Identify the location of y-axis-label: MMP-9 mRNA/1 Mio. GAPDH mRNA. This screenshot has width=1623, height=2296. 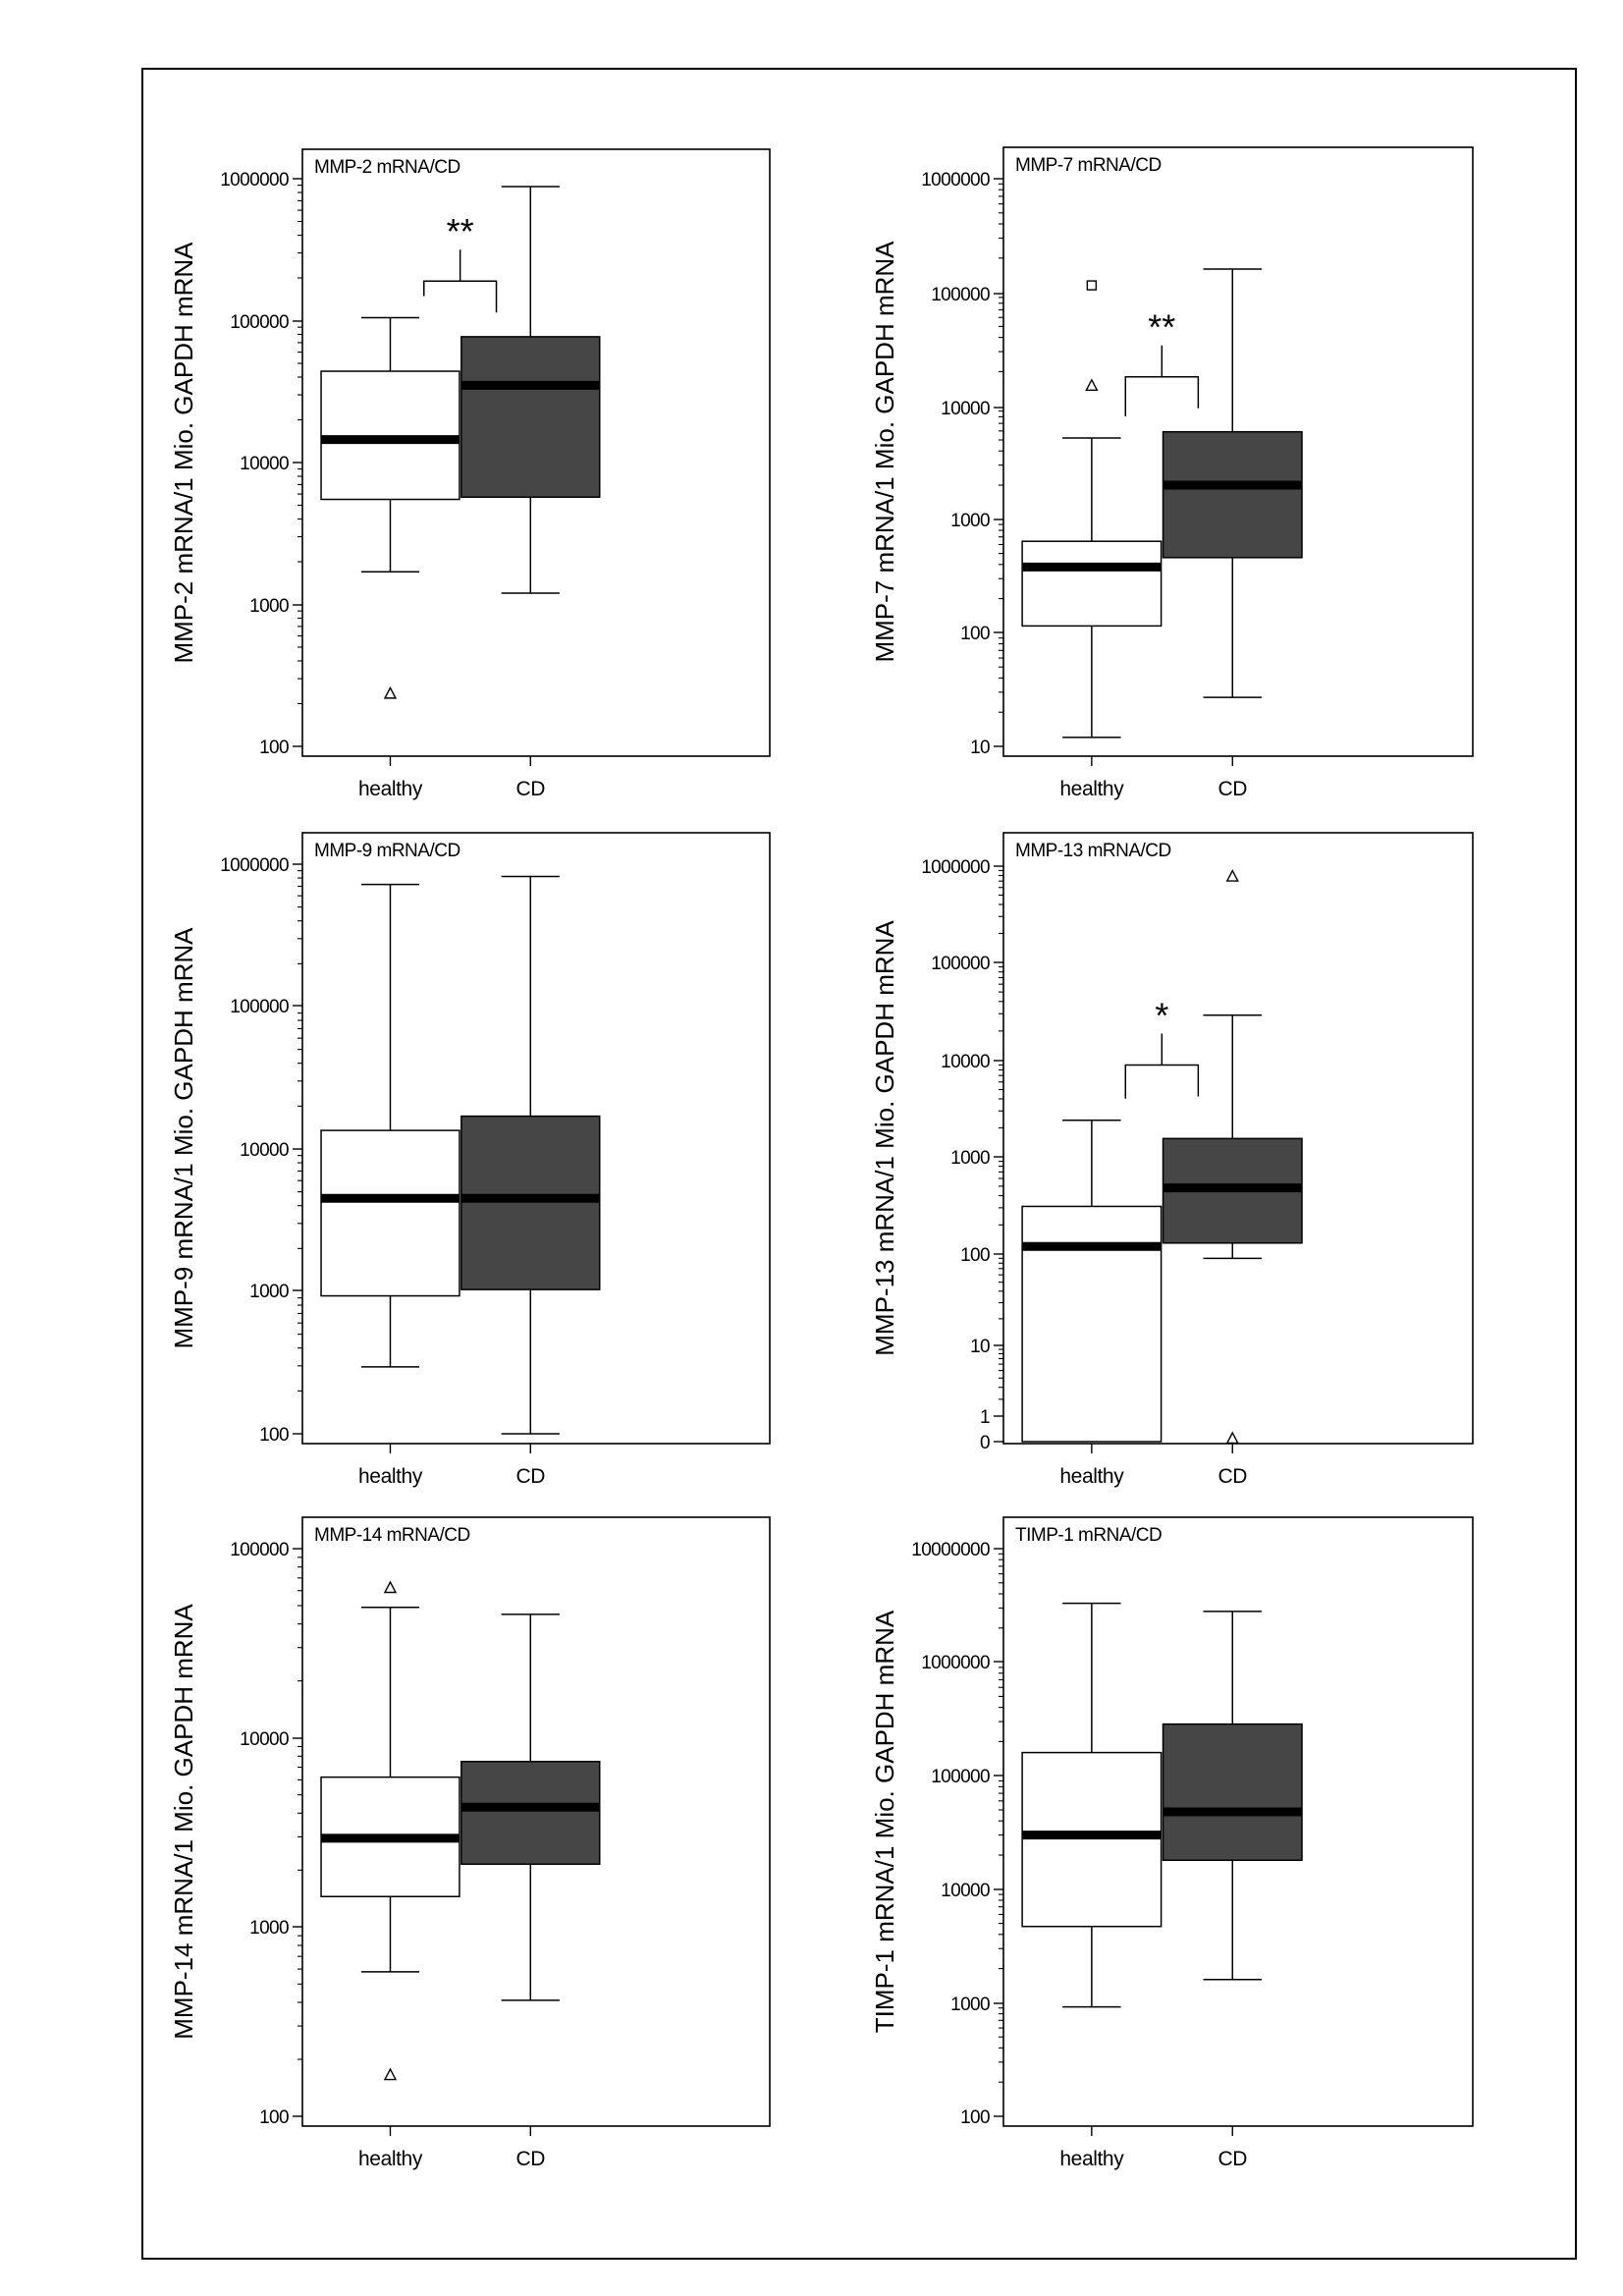
(183, 1138).